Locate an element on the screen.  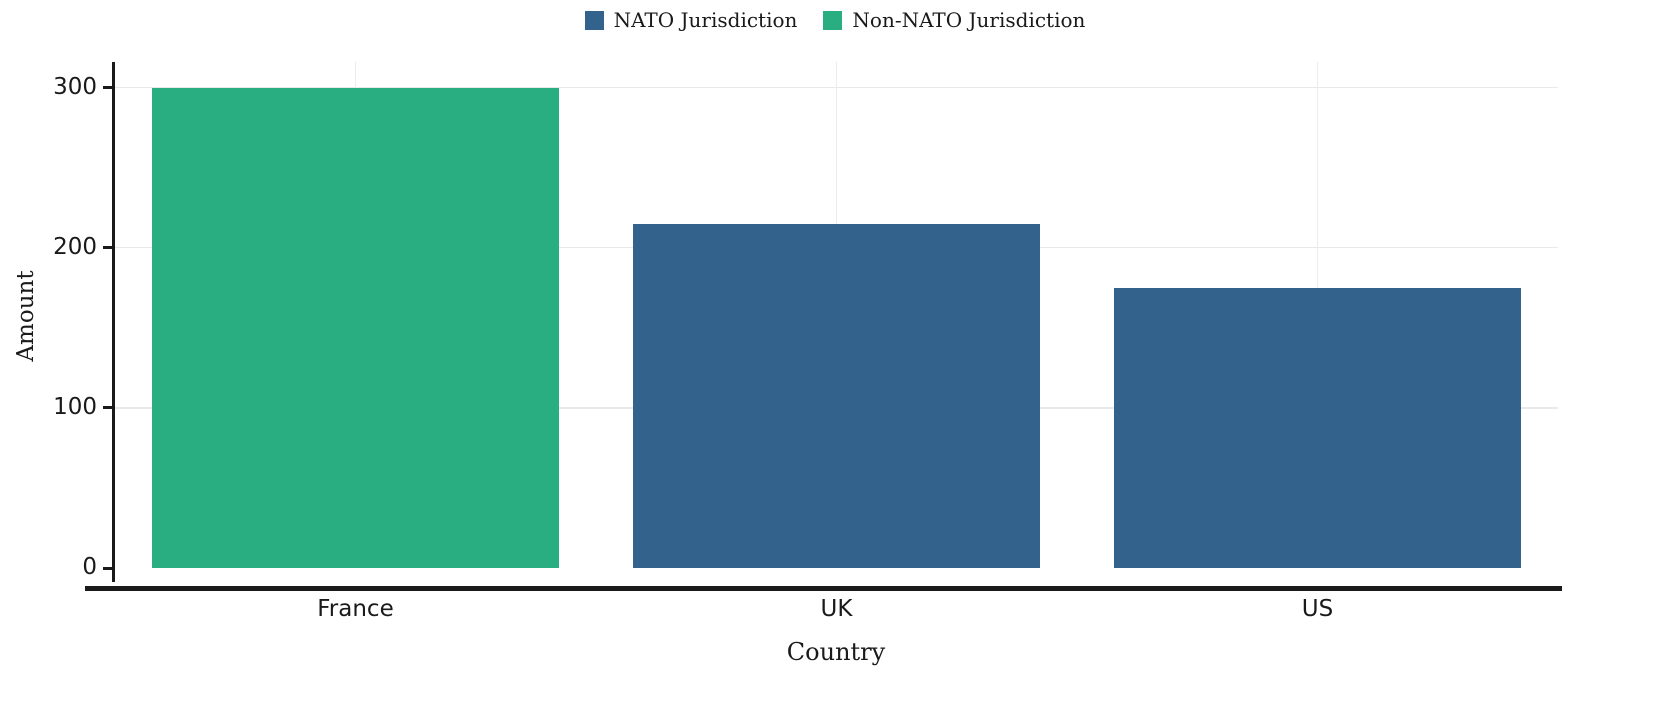
chart-legend: NATO Jurisdiction Non-NATO Jurisdiction is located at coordinates (835, 20).